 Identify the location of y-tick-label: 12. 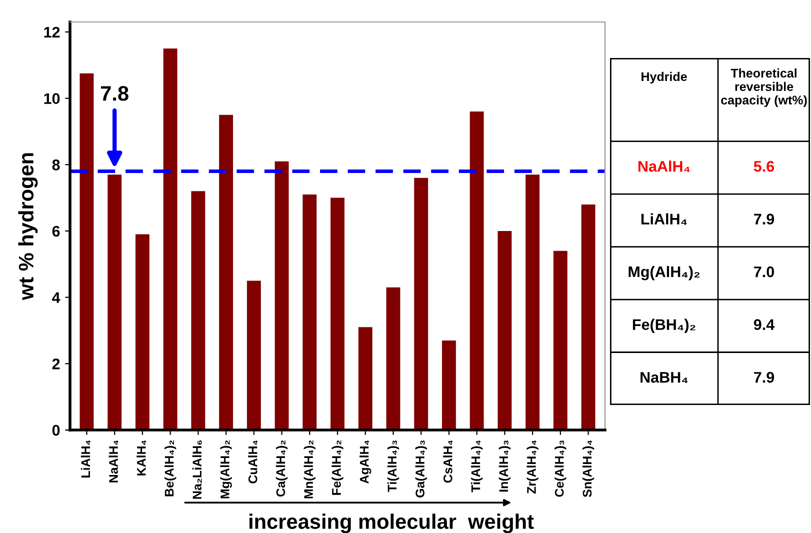
(52, 32).